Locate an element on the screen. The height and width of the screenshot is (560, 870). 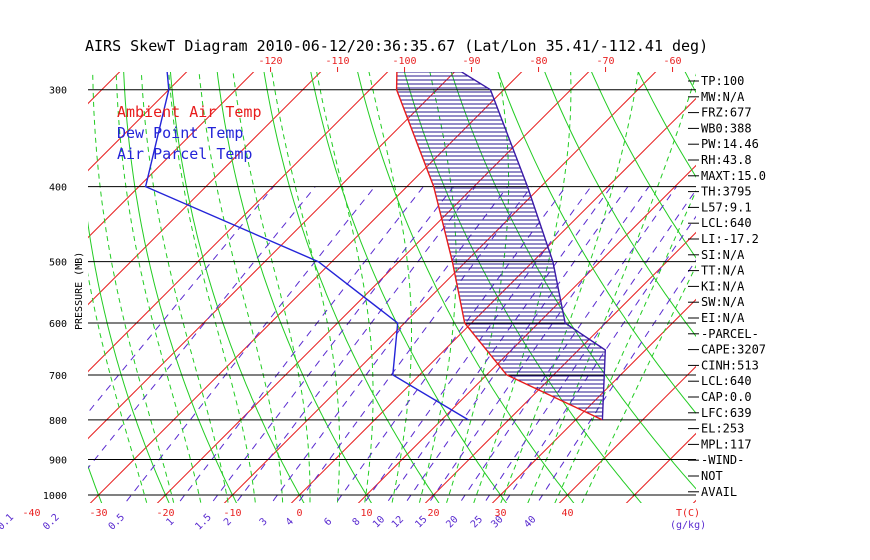
mixing-ratio-label: 0.1 is located at coordinates (8, 522).